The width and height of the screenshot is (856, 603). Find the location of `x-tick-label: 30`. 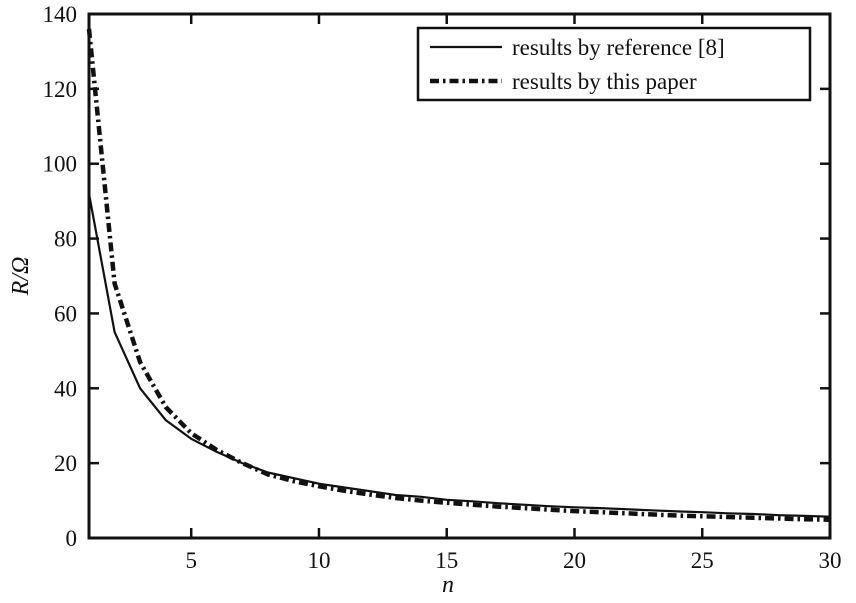

x-tick-label: 30 is located at coordinates (830, 560).